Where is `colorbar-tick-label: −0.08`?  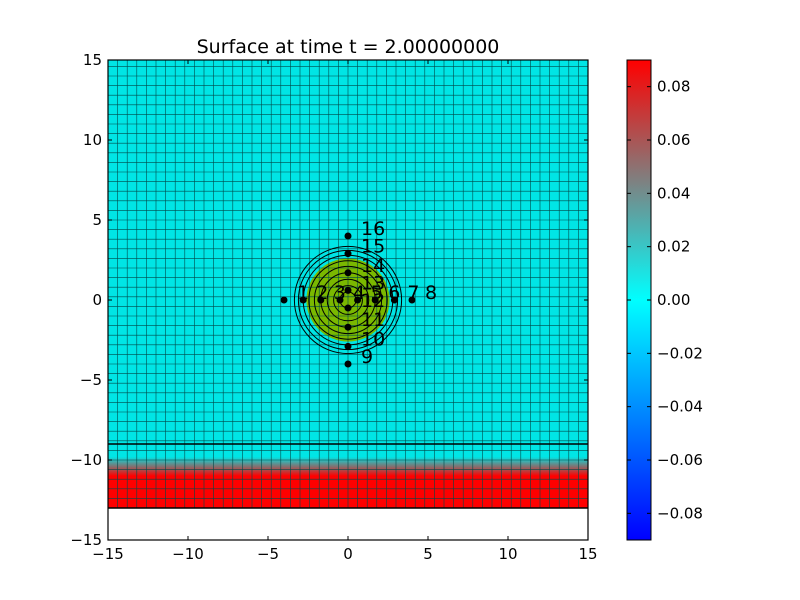
colorbar-tick-label: −0.08 is located at coordinates (680, 513).